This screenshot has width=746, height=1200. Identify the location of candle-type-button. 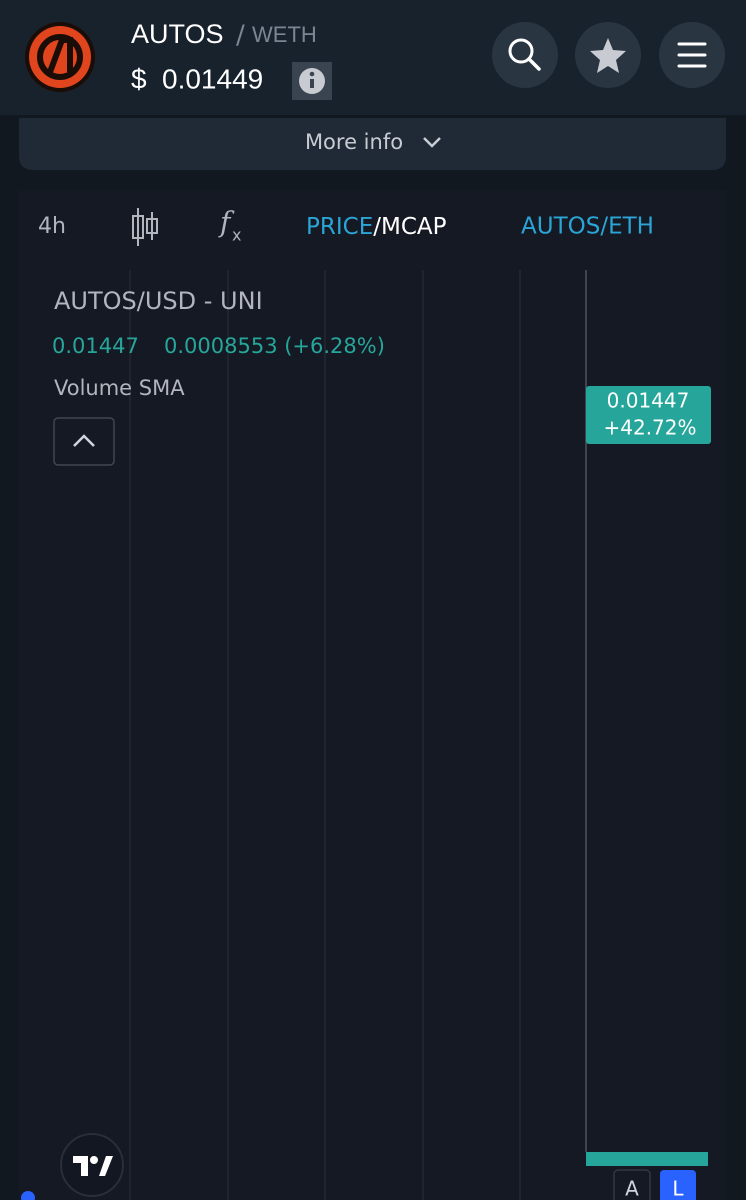
(145, 227).